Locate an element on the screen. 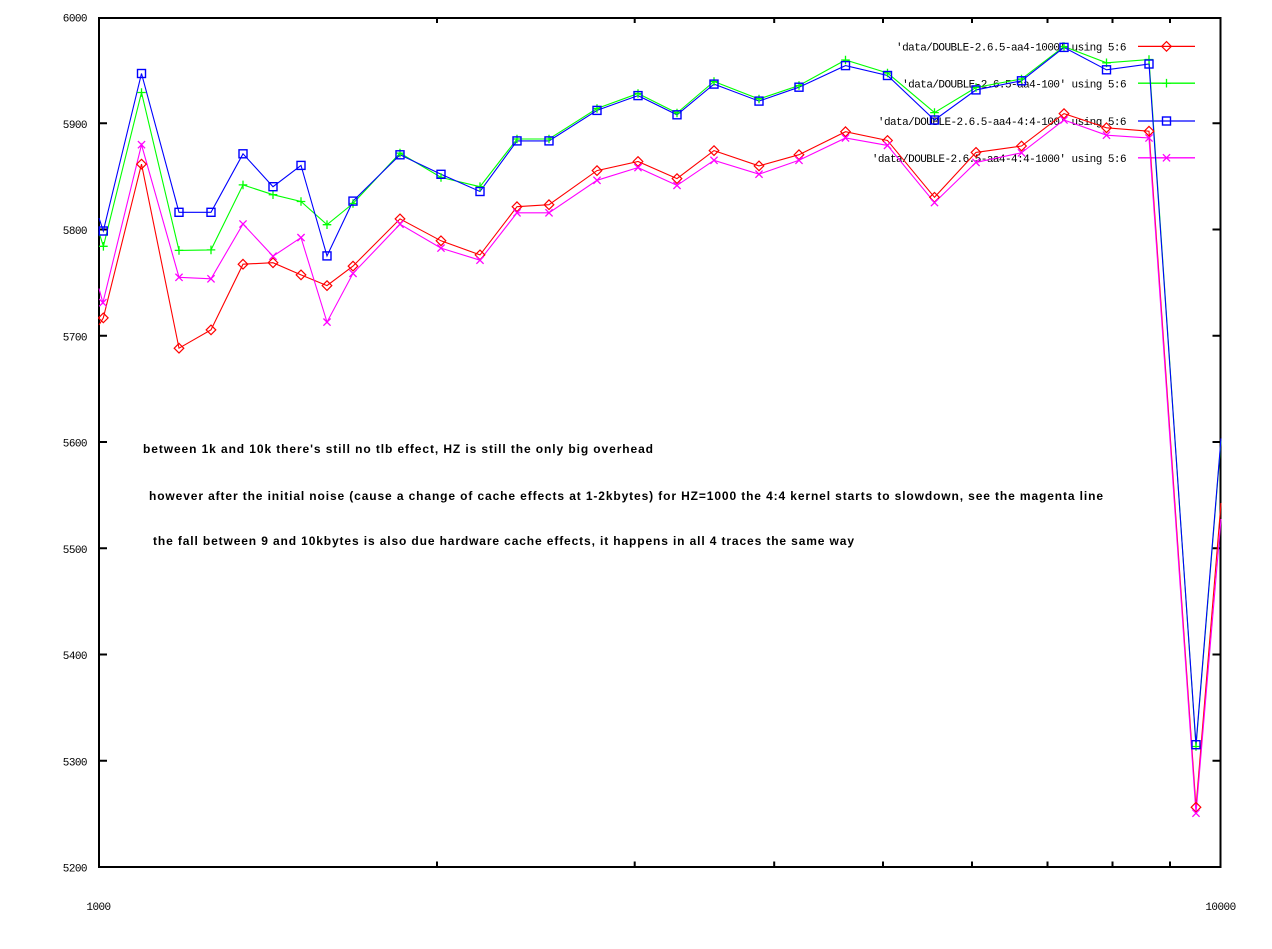  svg-text: 5500 is located at coordinates (75, 551).